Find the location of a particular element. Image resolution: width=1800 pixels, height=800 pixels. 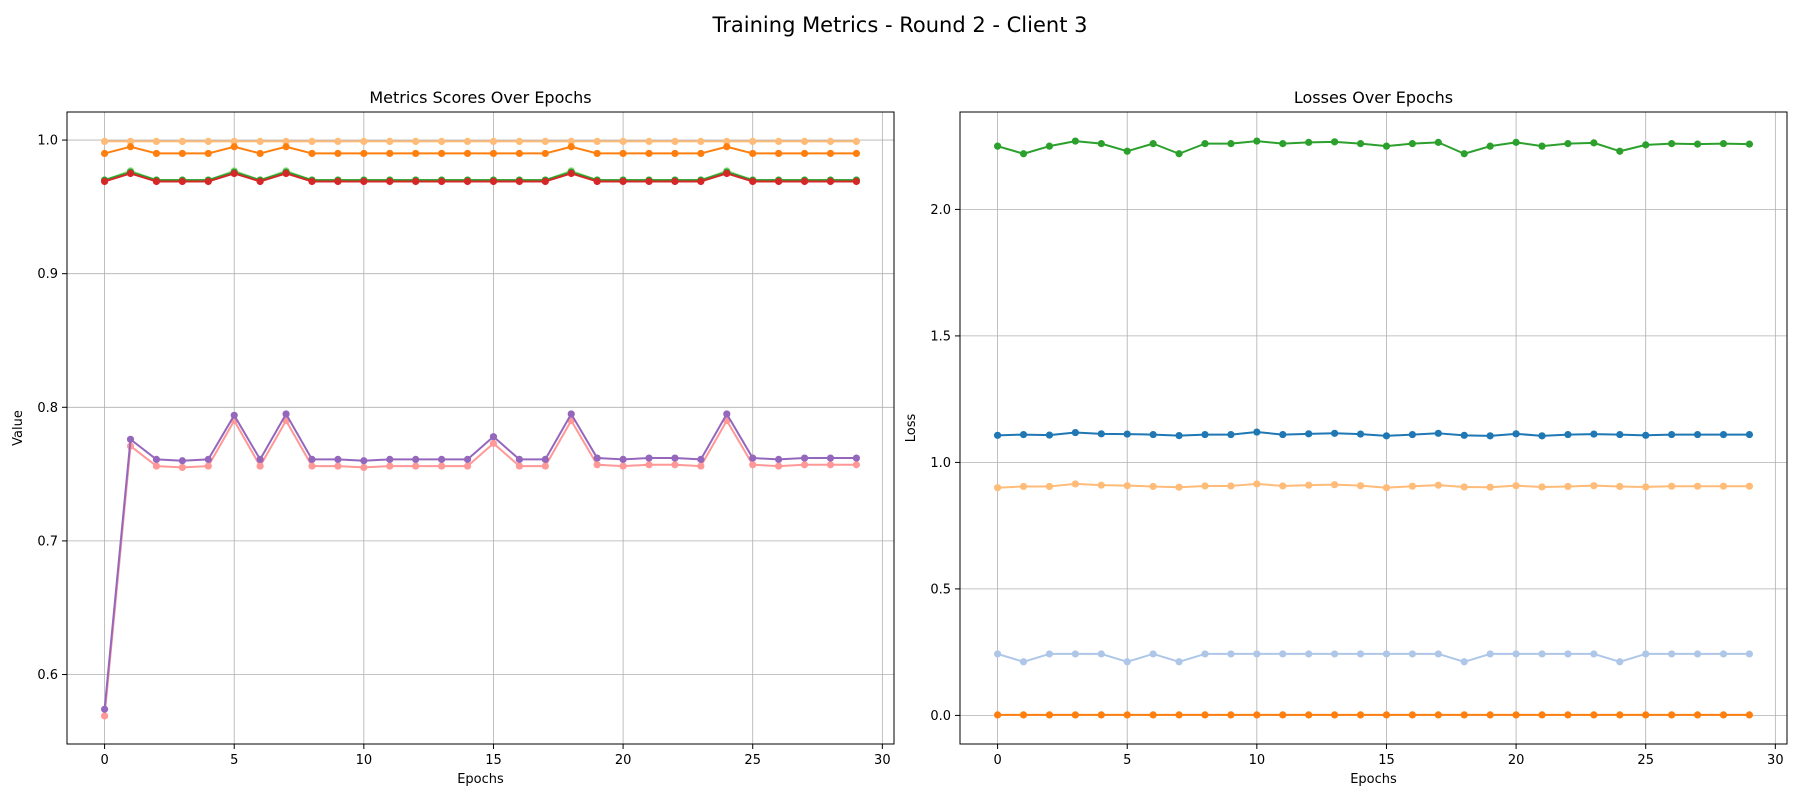

figure-title: Training Metrics - Round 2 - Client 3 is located at coordinates (900, 25).